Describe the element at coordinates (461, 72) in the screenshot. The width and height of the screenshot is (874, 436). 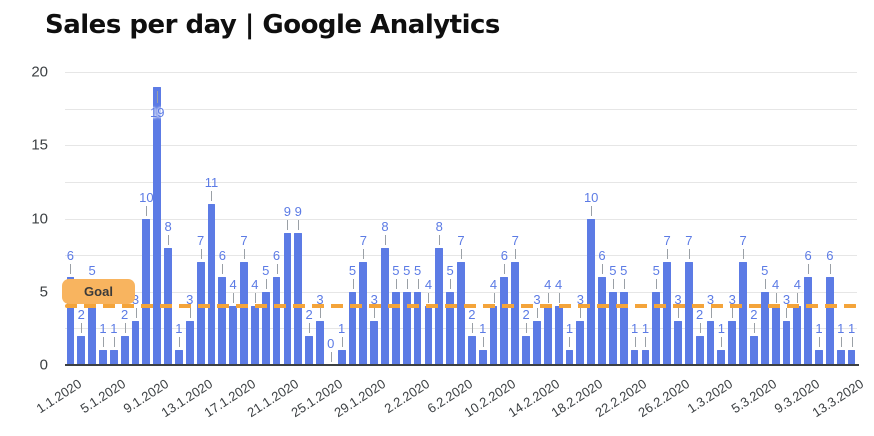
I see `gridline` at that location.